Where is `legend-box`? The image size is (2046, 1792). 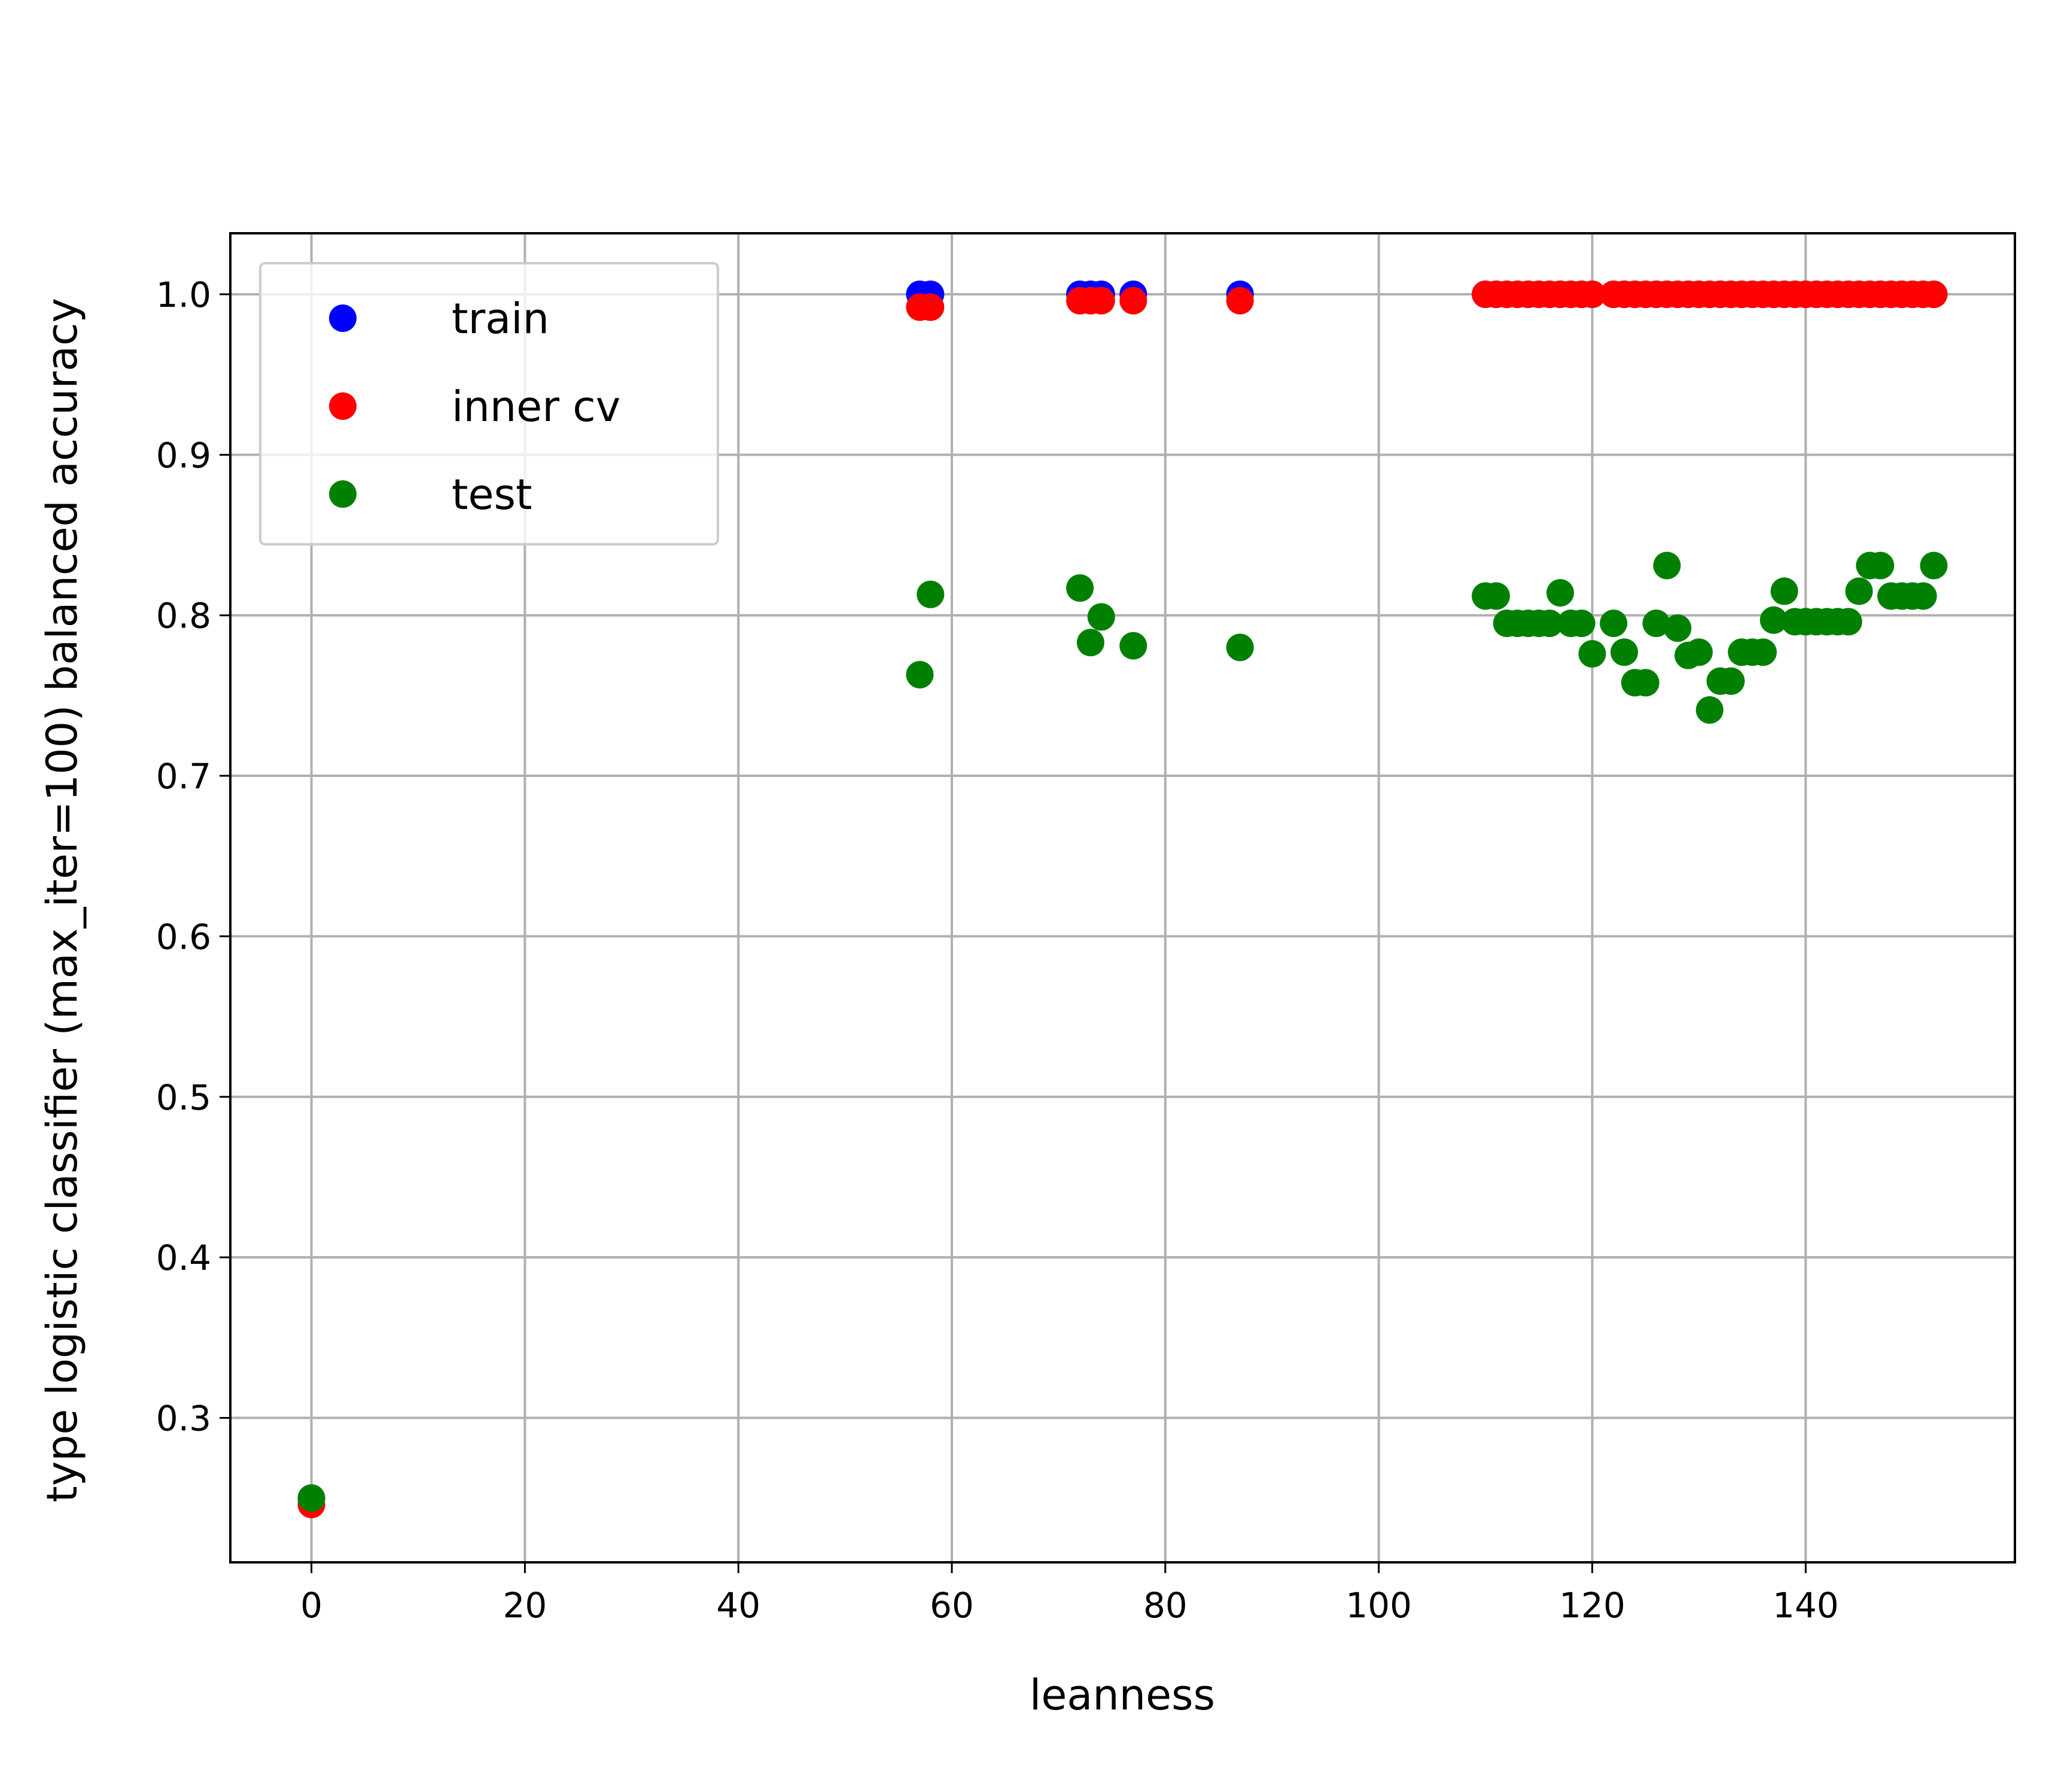
legend-box is located at coordinates (489, 403).